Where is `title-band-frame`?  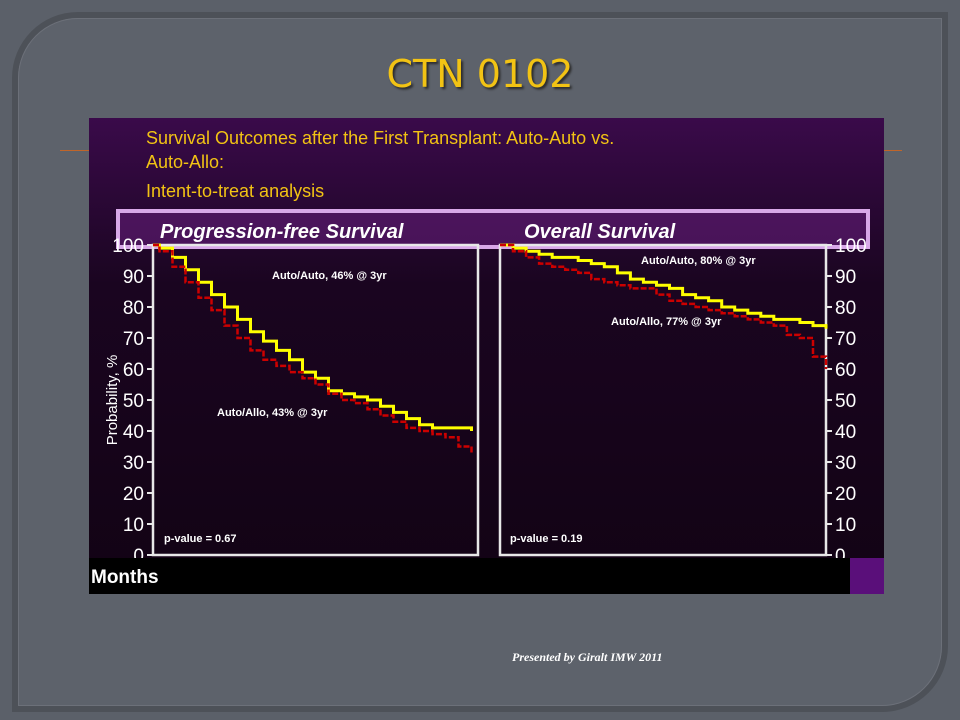 title-band-frame is located at coordinates (493, 229).